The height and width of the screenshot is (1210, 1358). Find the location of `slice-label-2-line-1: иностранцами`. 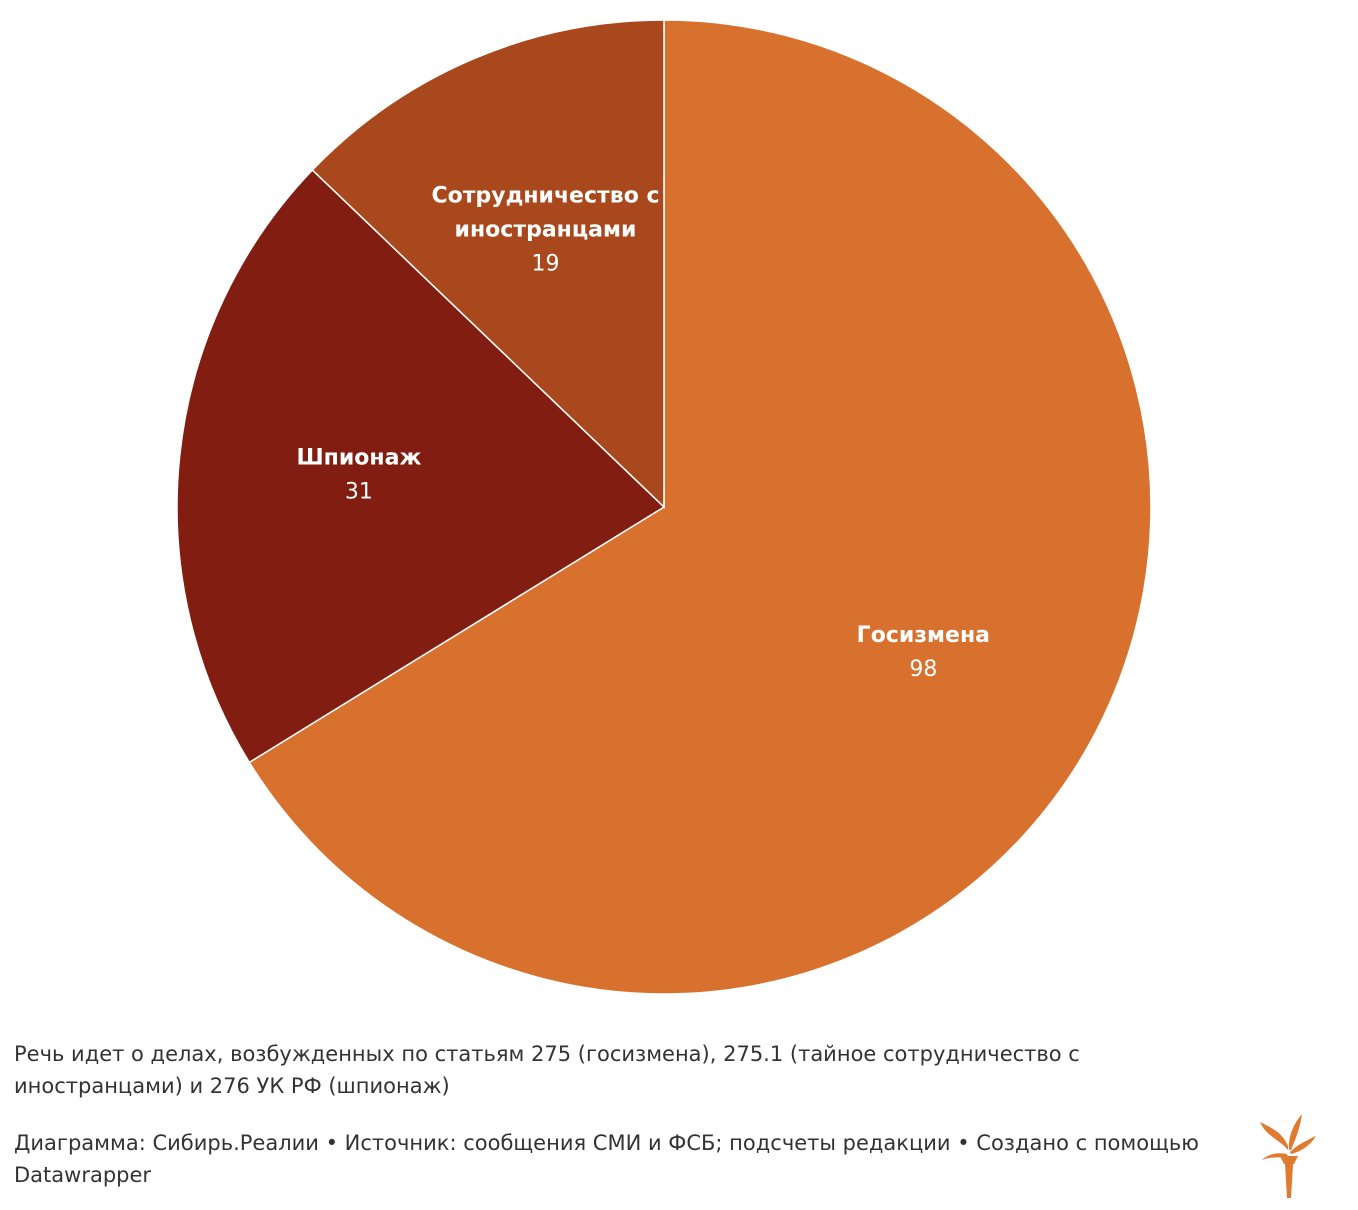

slice-label-2-line-1: иностранцами is located at coordinates (546, 229).